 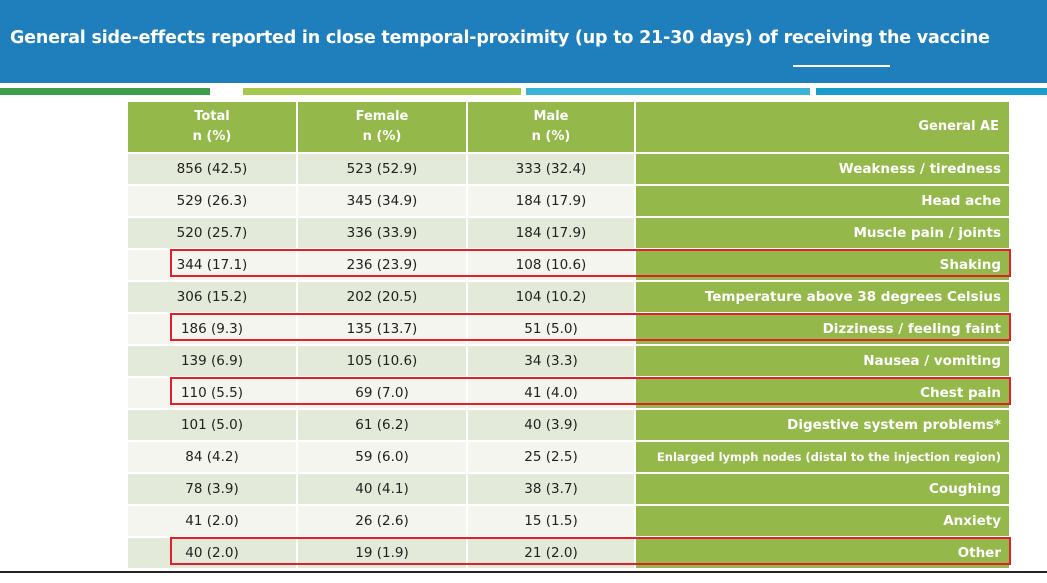 What do you see at coordinates (552, 297) in the screenshot?
I see `cell-male: 104 (10.2)` at bounding box center [552, 297].